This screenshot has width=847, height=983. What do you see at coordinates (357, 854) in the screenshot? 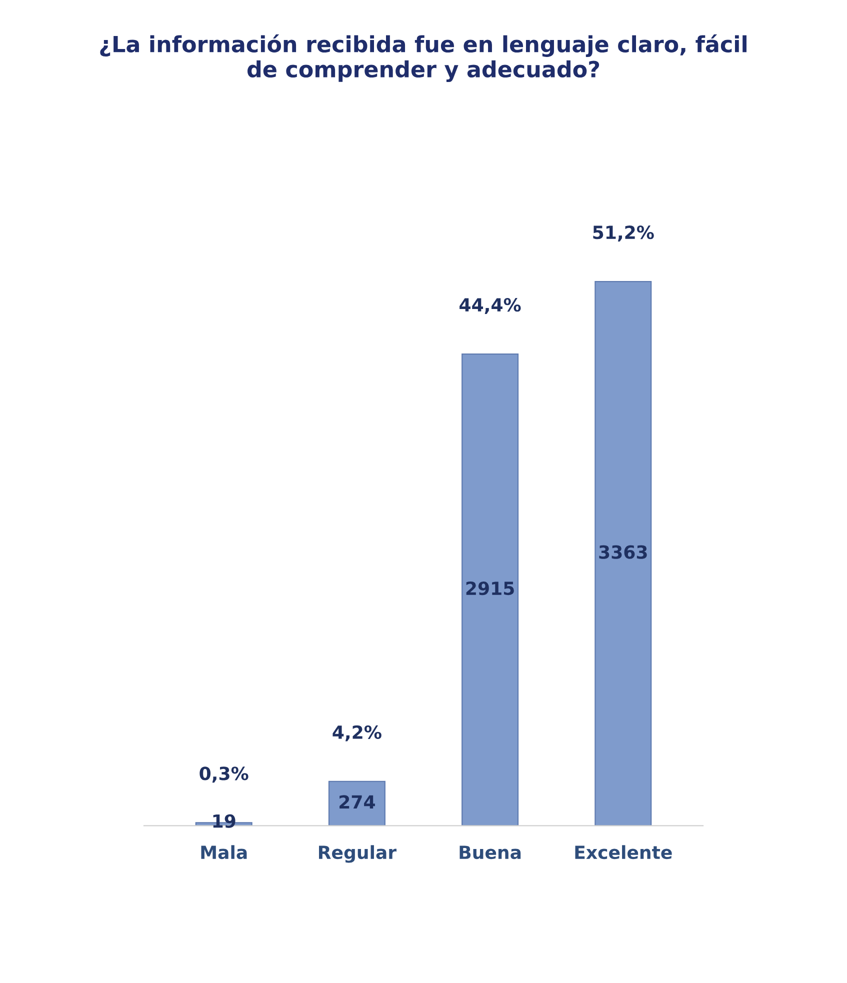
I see `x-tick-label: Regular` at bounding box center [357, 854].